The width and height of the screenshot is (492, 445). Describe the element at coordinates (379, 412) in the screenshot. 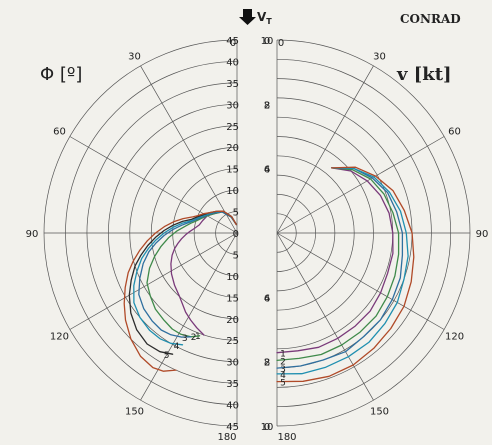

I see `right-angle-tick-label: 150` at that location.